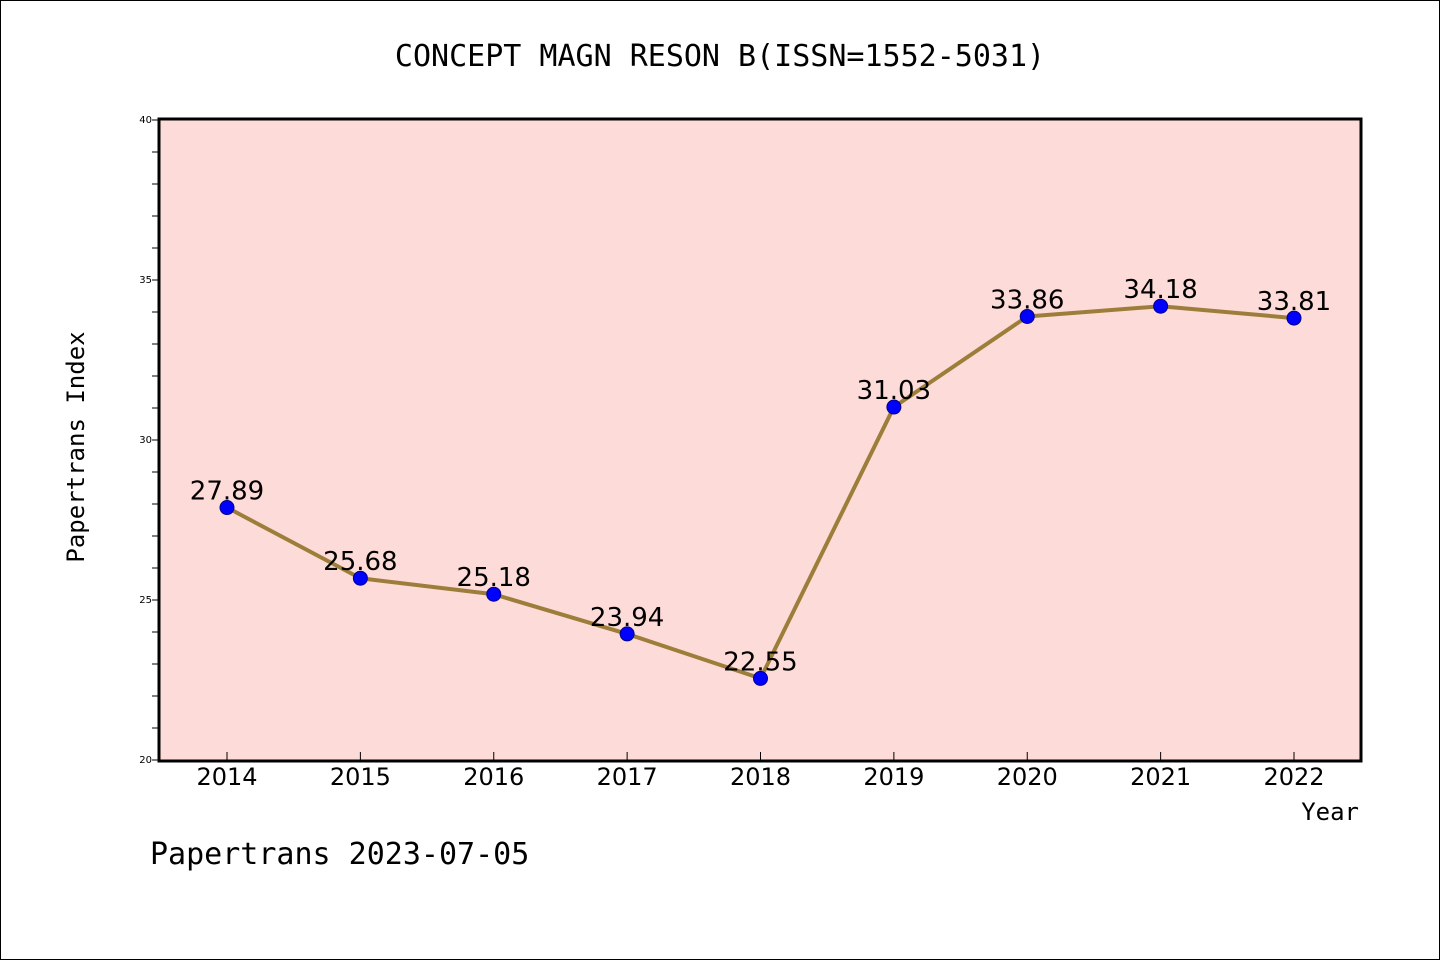  I want to click on y-tick-label: 20, so click(145, 760).